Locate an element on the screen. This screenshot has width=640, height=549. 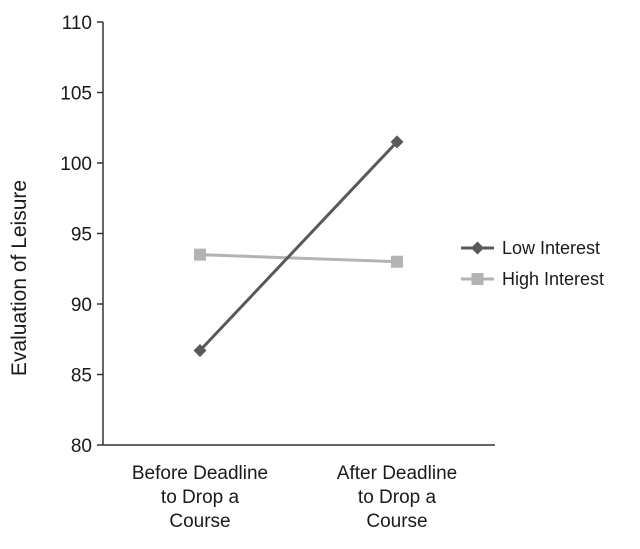
y-tick-label: 110 is located at coordinates (77, 23).